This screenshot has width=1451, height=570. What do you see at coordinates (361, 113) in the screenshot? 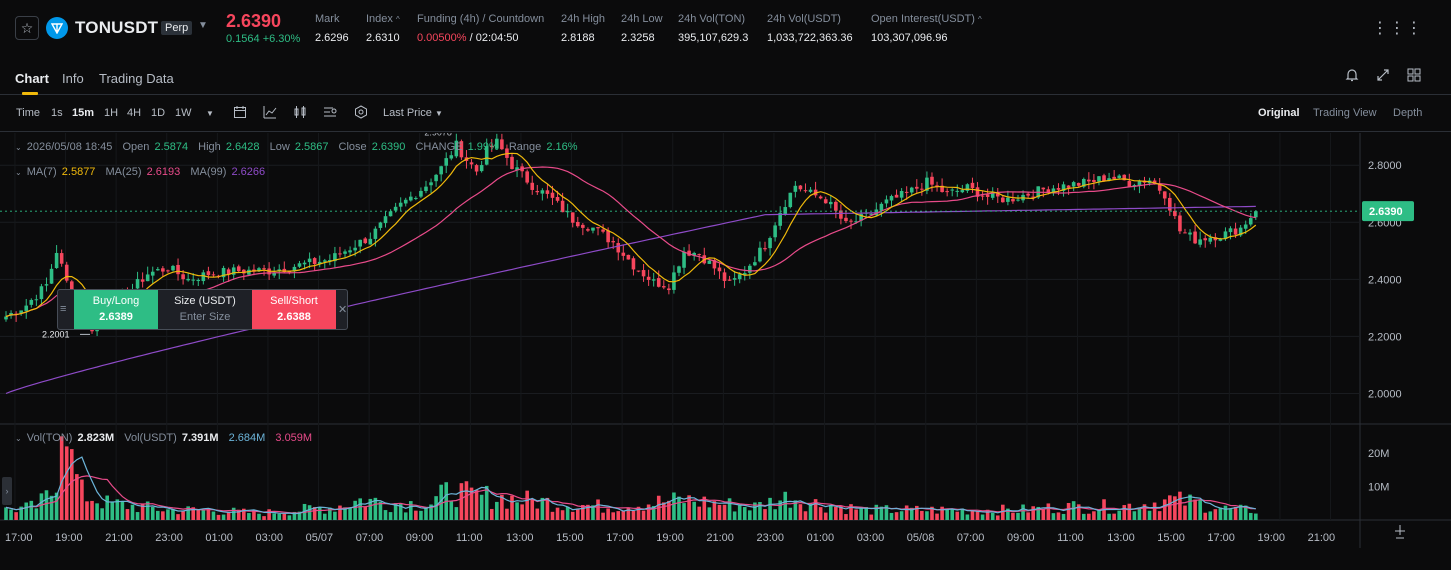
I see `settings-hex-icon` at bounding box center [361, 113].